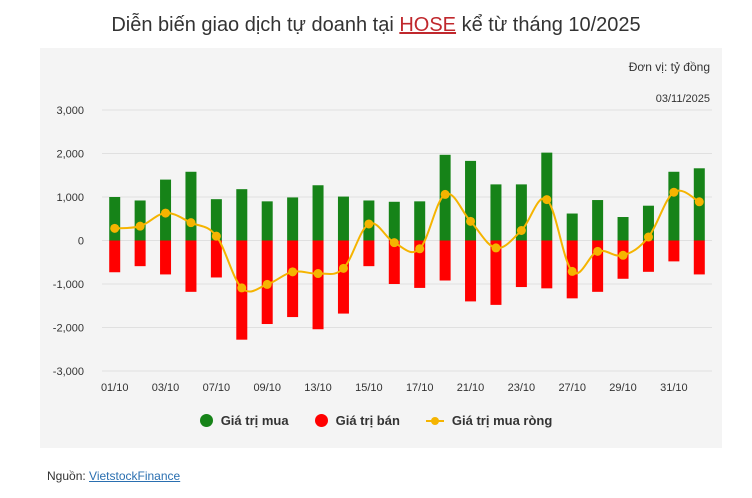 The width and height of the screenshot is (752, 498). Describe the element at coordinates (135, 476) in the screenshot. I see `source-link: VietstockFinance` at that location.